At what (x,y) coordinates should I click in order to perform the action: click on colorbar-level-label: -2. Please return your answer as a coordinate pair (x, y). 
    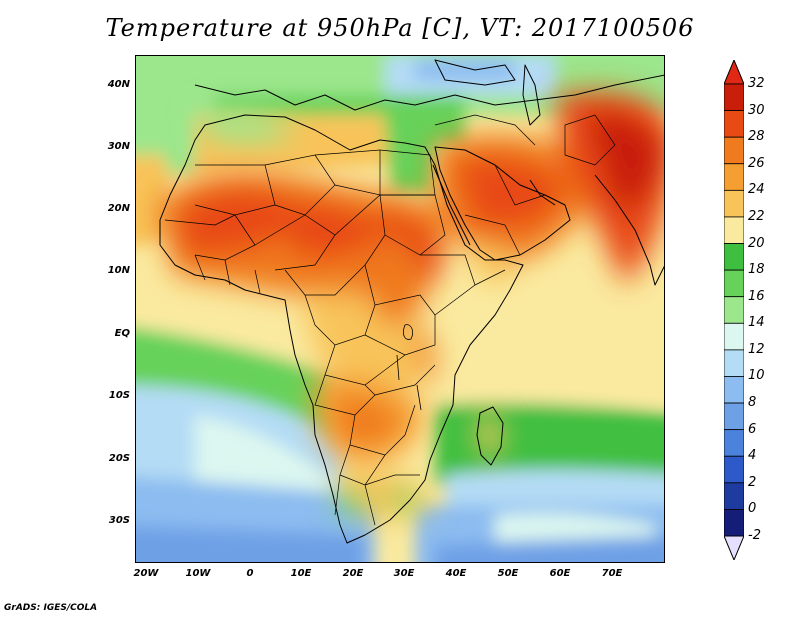
    Looking at the image, I should click on (754, 535).